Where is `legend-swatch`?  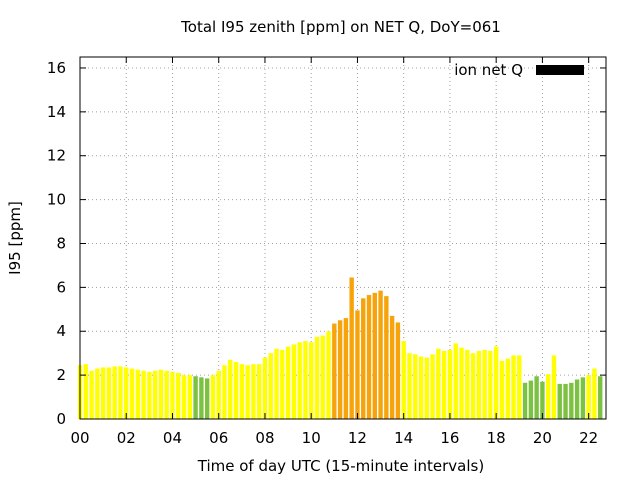
legend-swatch is located at coordinates (560, 70).